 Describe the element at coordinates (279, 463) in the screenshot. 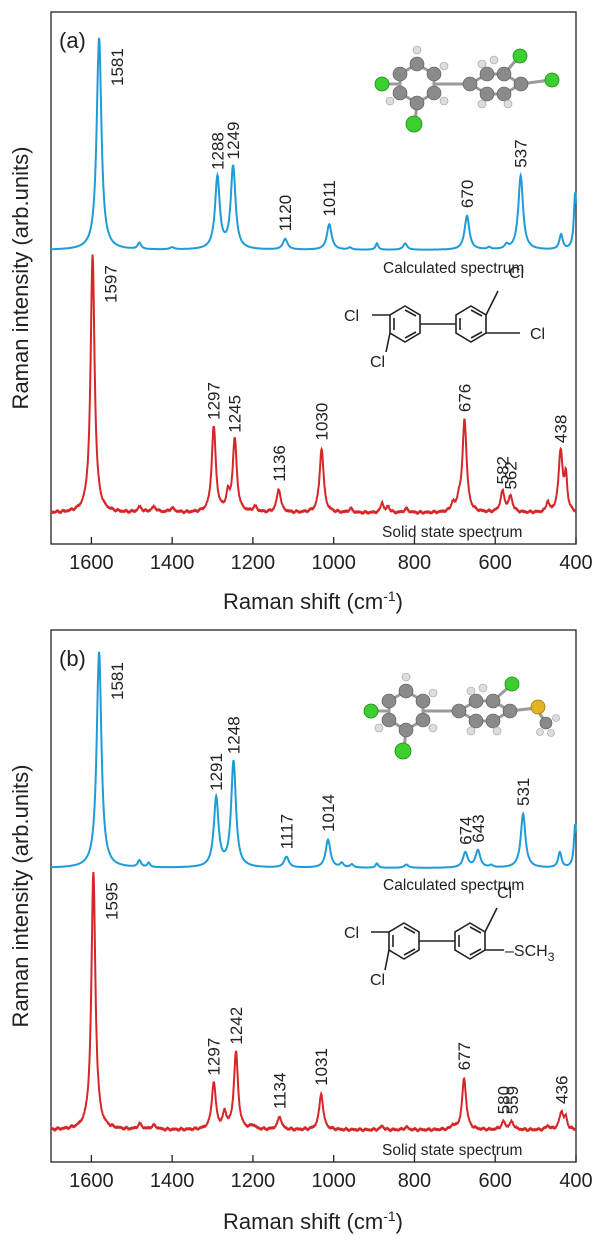

I see `solid-peak-label: 1136` at that location.